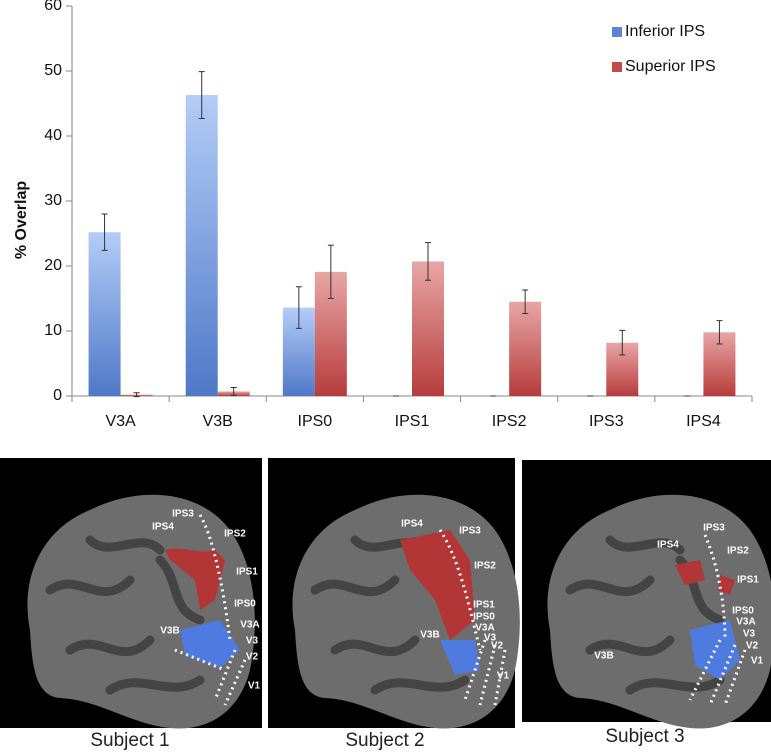 The width and height of the screenshot is (771, 753). Describe the element at coordinates (53, 7) in the screenshot. I see `y-tick-label: 60` at that location.